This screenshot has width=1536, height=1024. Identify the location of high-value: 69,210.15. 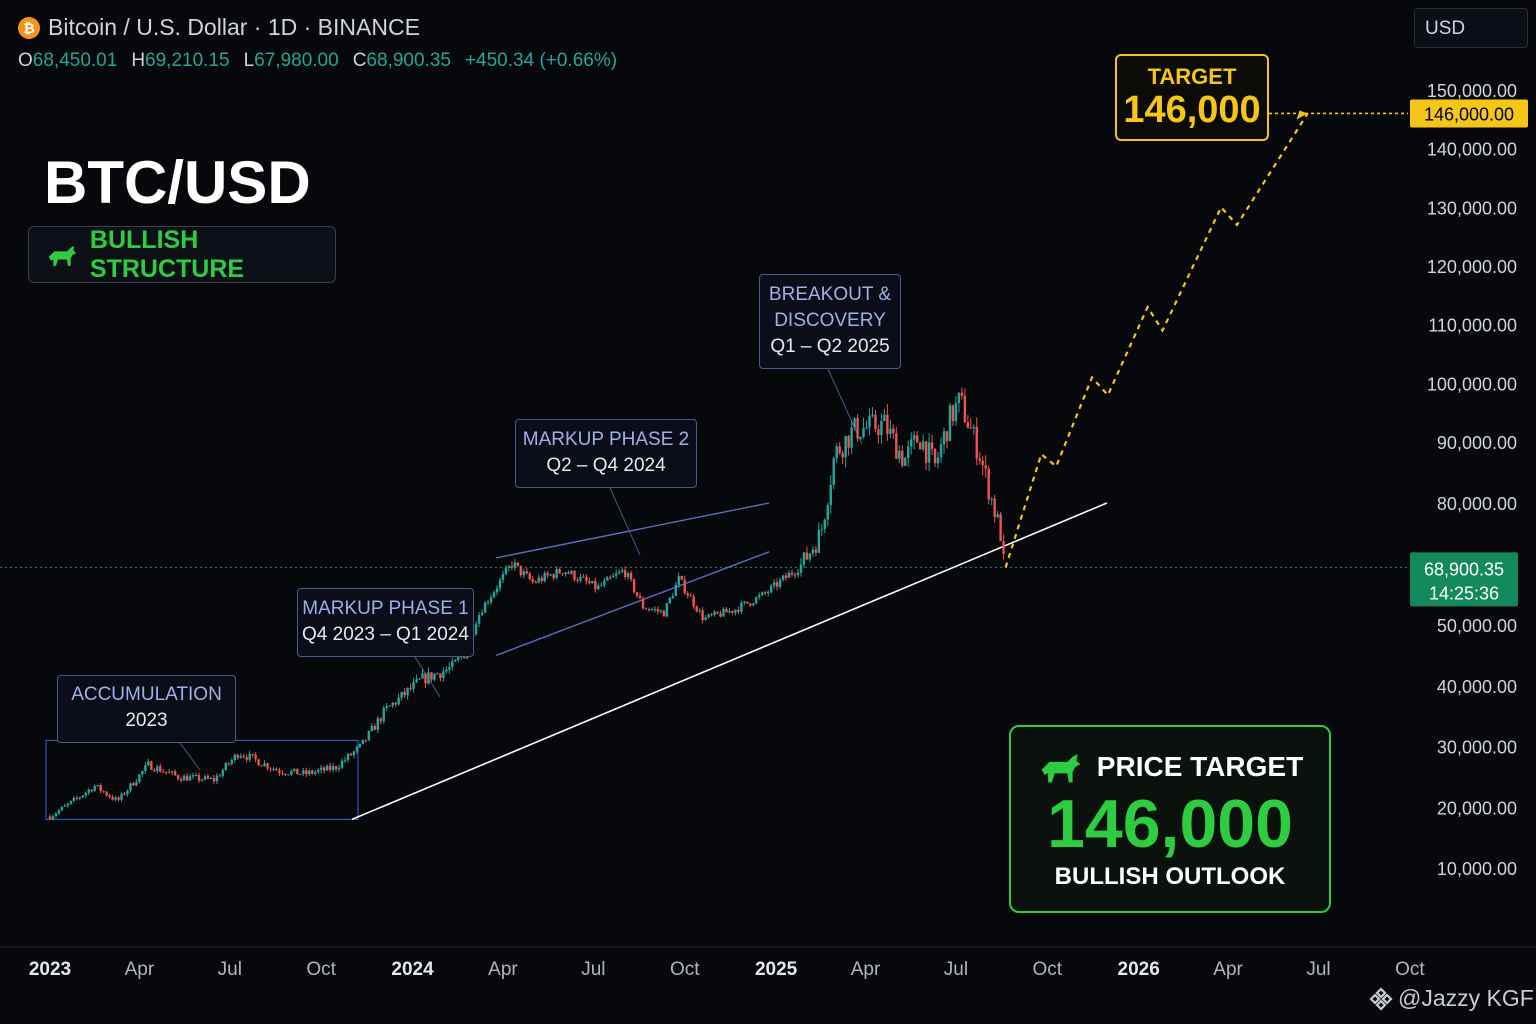
(187, 60).